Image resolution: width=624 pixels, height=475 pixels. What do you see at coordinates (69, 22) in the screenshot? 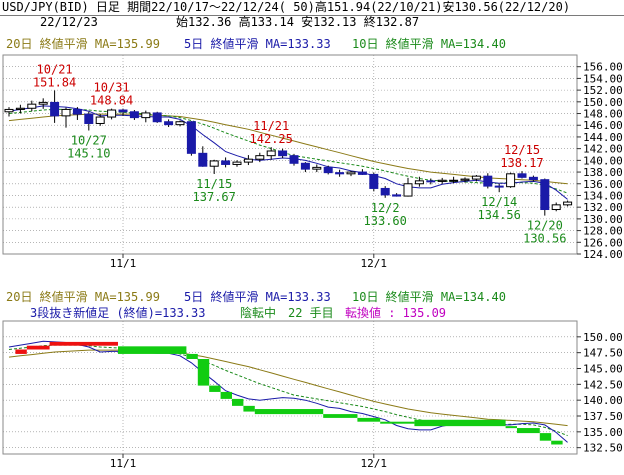
I see `header-date: 22/12/23` at bounding box center [69, 22].